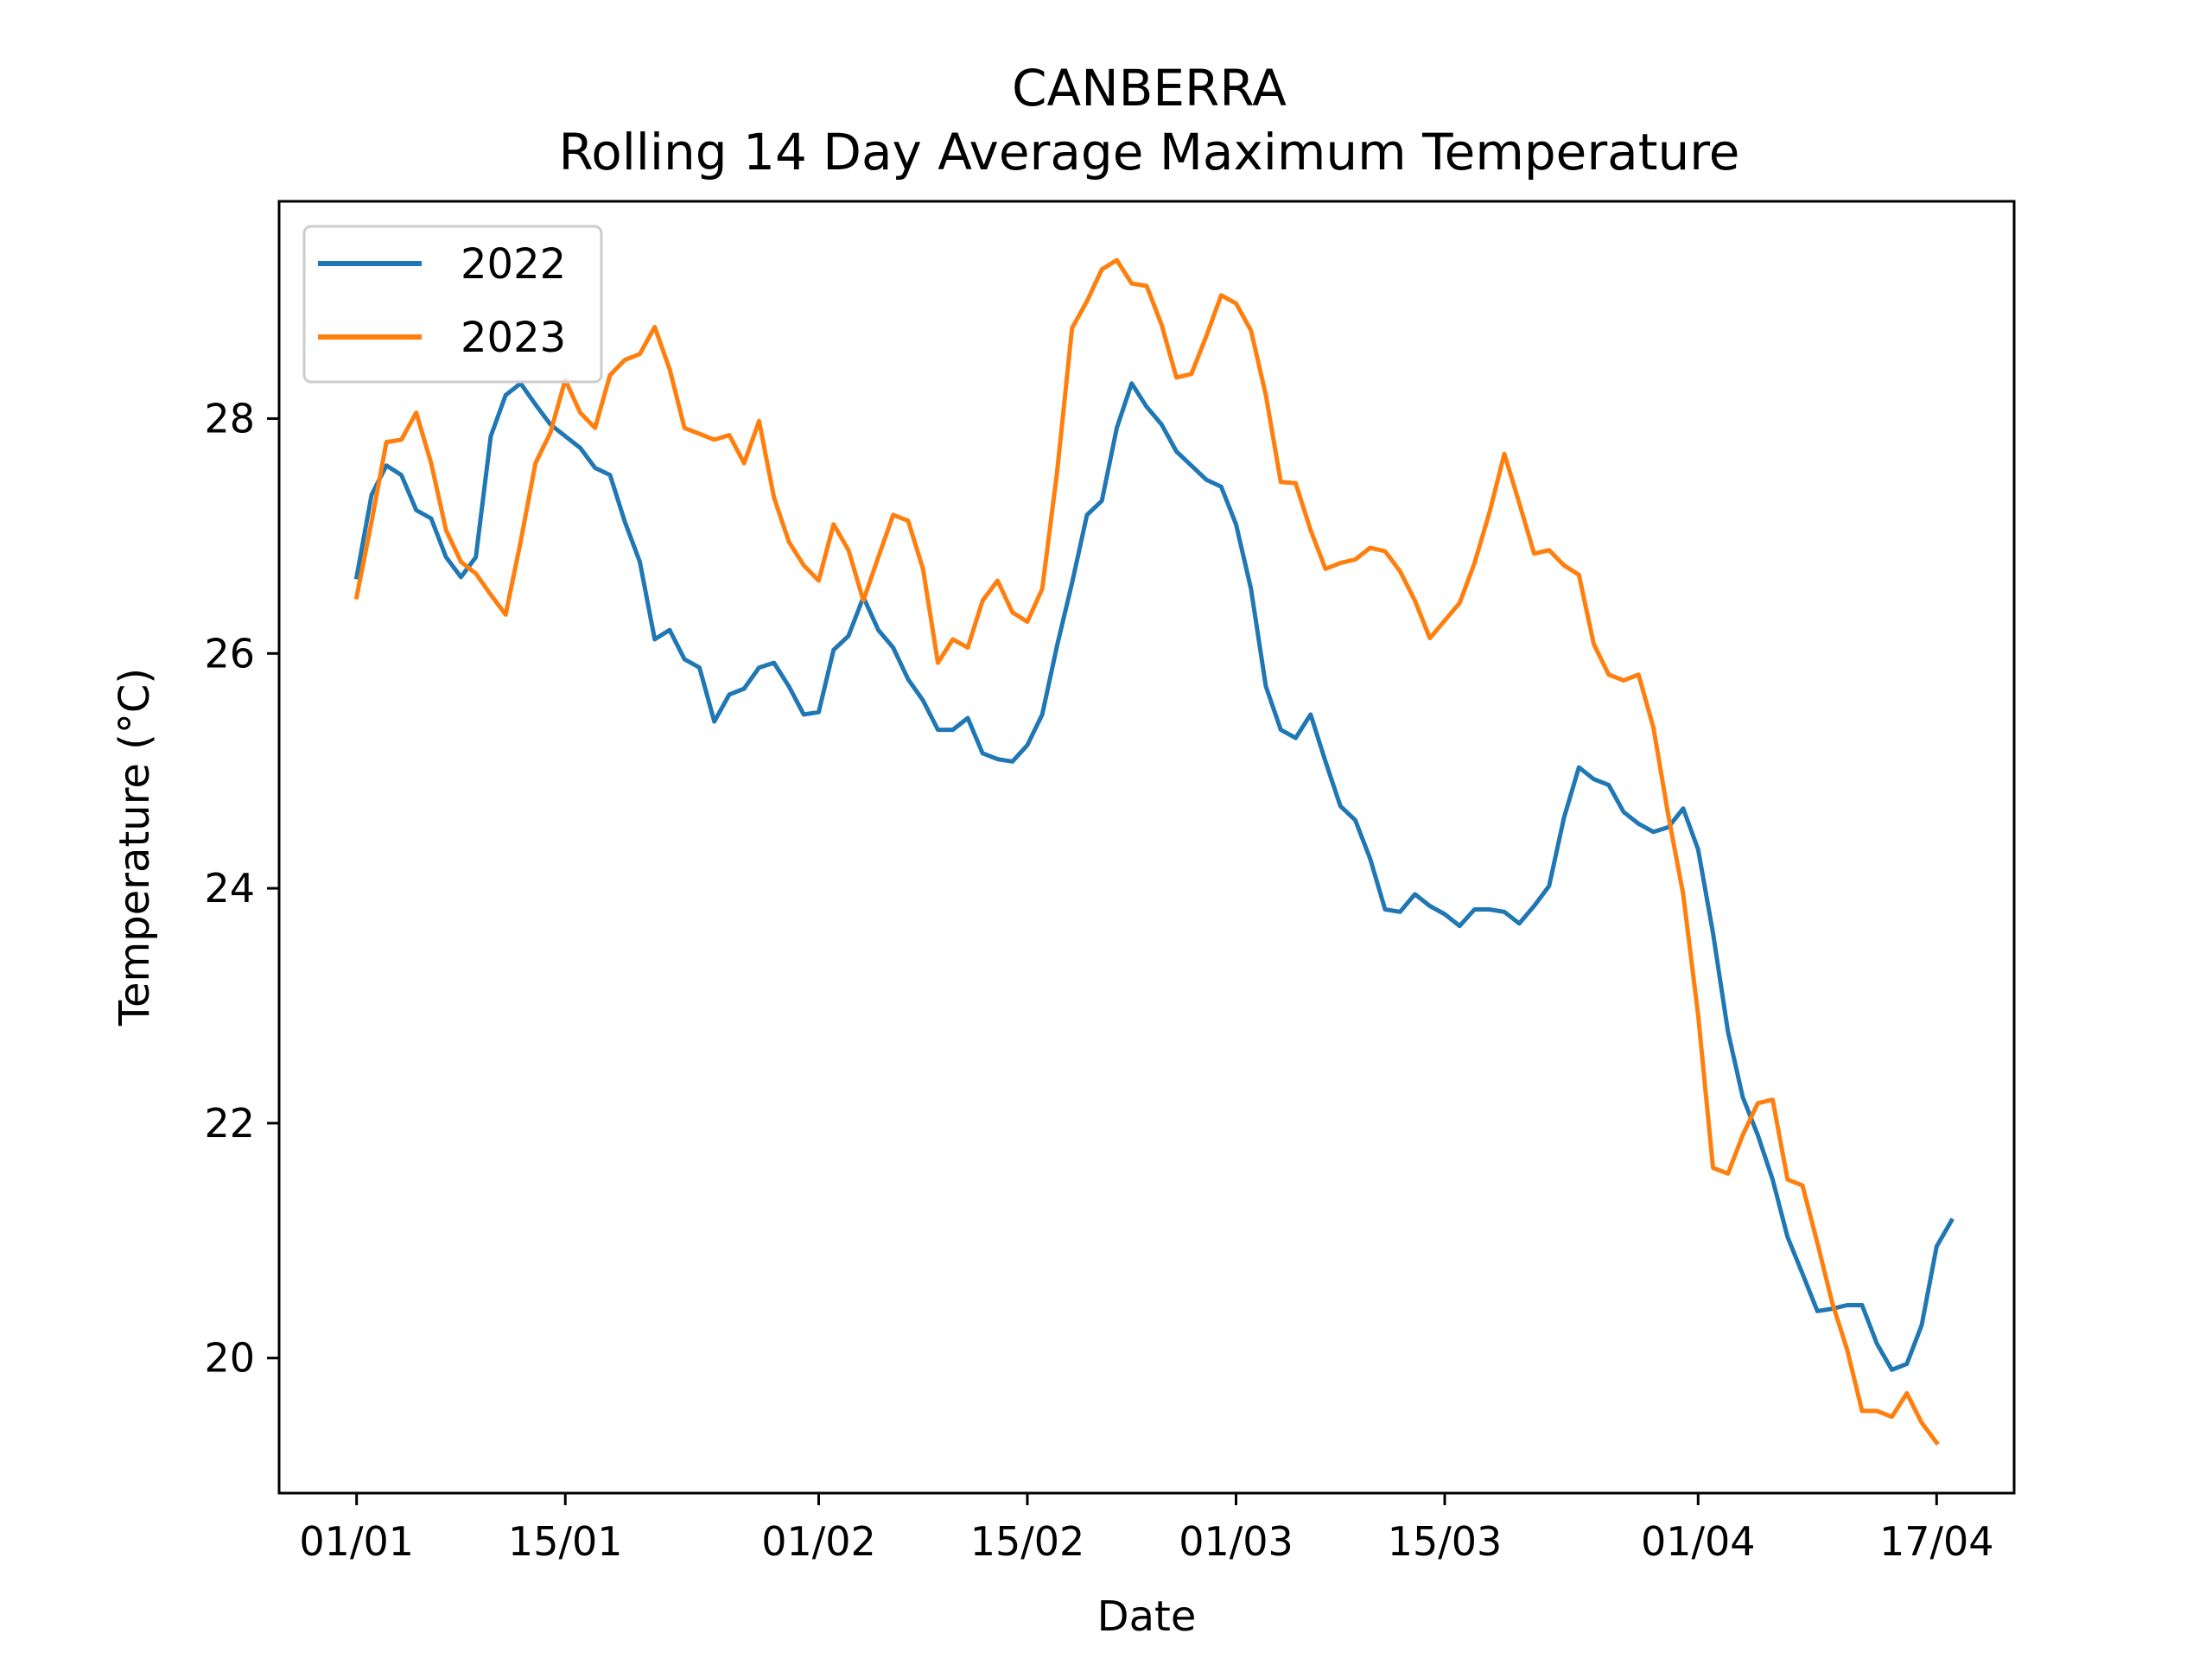 This screenshot has width=2212, height=1659. I want to click on x-tick-label: 01/03, so click(1236, 1541).